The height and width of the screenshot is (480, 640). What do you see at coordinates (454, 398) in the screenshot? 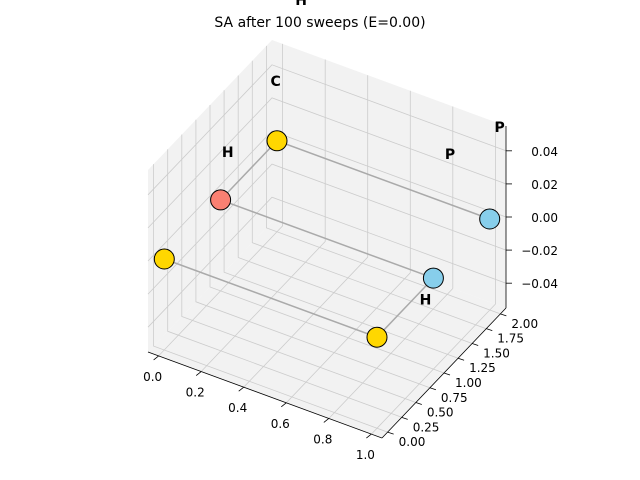
I see `y-tick-label: 0.75` at bounding box center [454, 398].